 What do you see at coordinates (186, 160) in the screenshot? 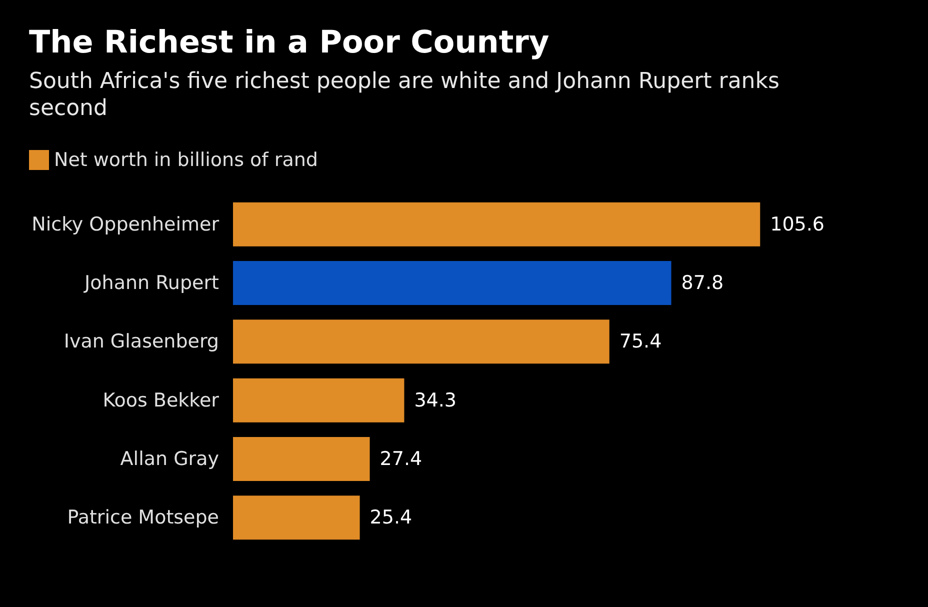
I see `legend-label: Net worth in billions of rand` at bounding box center [186, 160].